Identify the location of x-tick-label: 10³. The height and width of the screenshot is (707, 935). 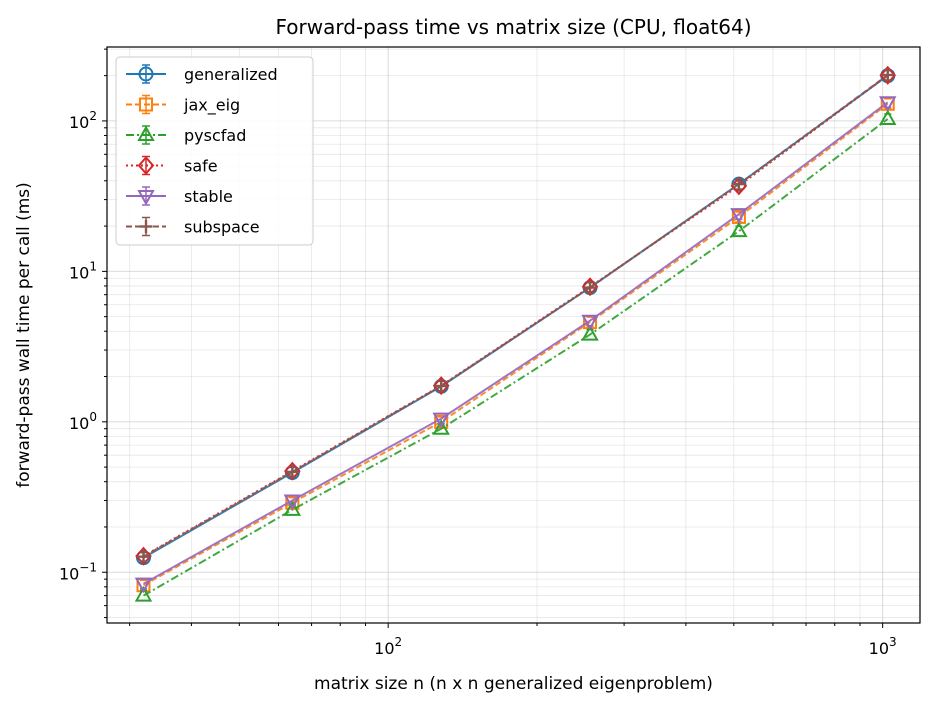
(883, 646).